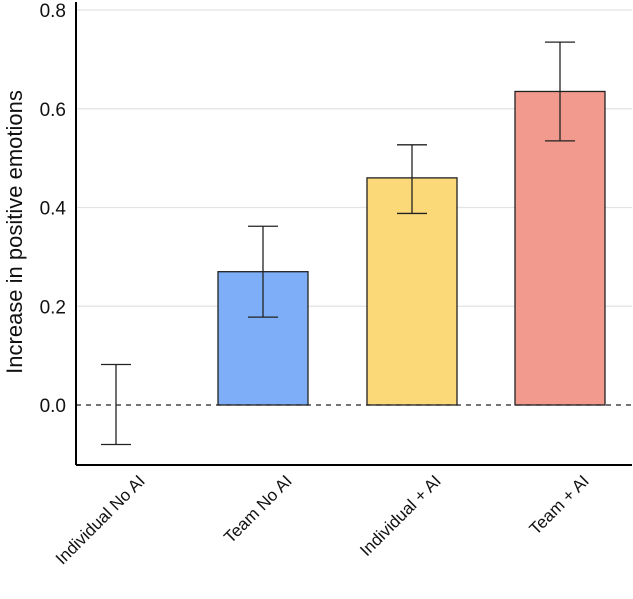 The height and width of the screenshot is (599, 633). What do you see at coordinates (53, 11) in the screenshot?
I see `y-tick-label: 0.8` at bounding box center [53, 11].